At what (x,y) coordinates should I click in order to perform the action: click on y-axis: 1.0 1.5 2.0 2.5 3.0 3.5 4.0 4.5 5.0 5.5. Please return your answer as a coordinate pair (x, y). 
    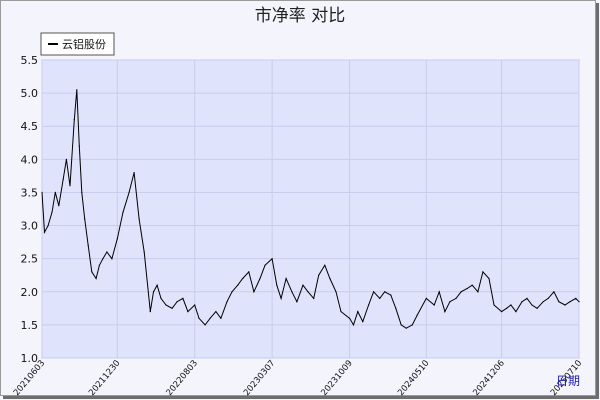
    Looking at the image, I should click on (30, 209).